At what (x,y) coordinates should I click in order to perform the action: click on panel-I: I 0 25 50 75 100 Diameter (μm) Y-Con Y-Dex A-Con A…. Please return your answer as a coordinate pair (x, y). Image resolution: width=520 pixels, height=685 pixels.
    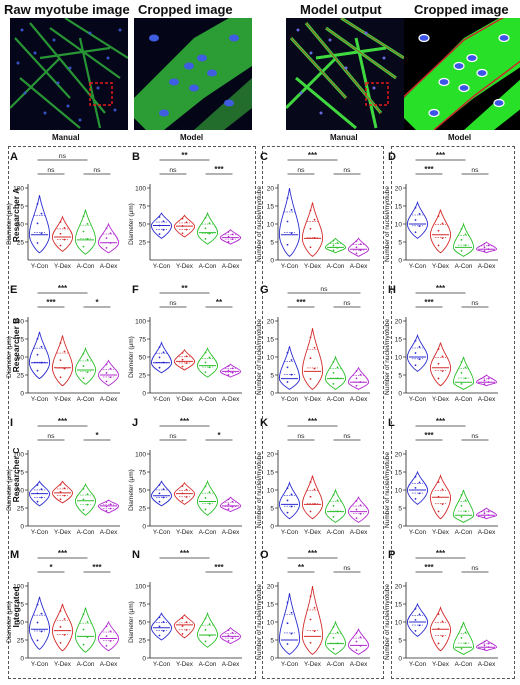
    Looking at the image, I should click on (63, 476).